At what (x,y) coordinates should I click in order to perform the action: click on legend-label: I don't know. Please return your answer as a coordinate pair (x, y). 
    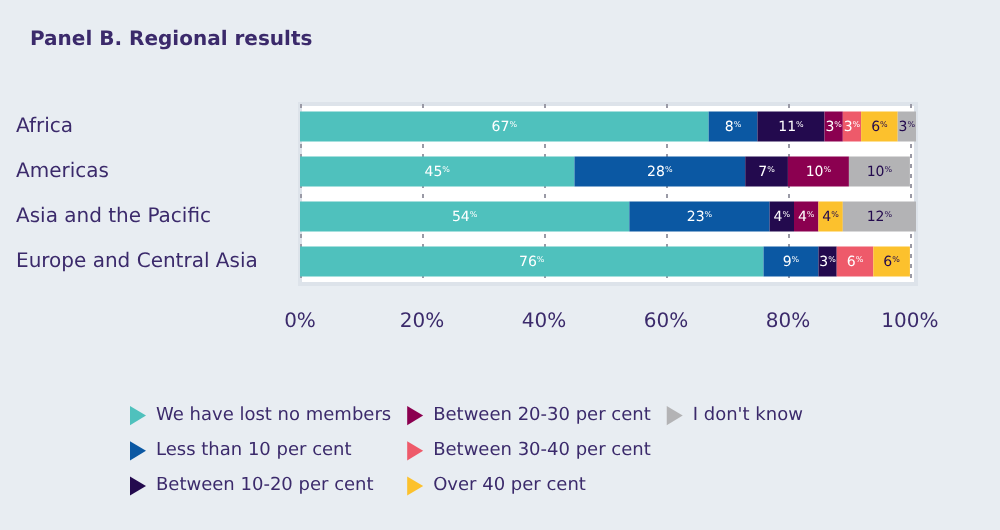
    Looking at the image, I should click on (747, 415).